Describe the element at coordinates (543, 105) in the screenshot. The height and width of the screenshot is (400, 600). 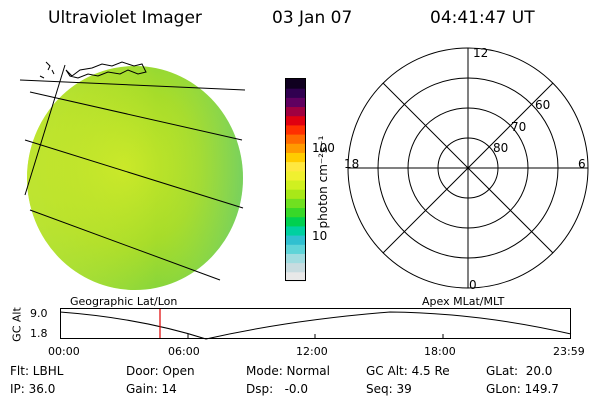
I see `ring-label-60: 60` at that location.